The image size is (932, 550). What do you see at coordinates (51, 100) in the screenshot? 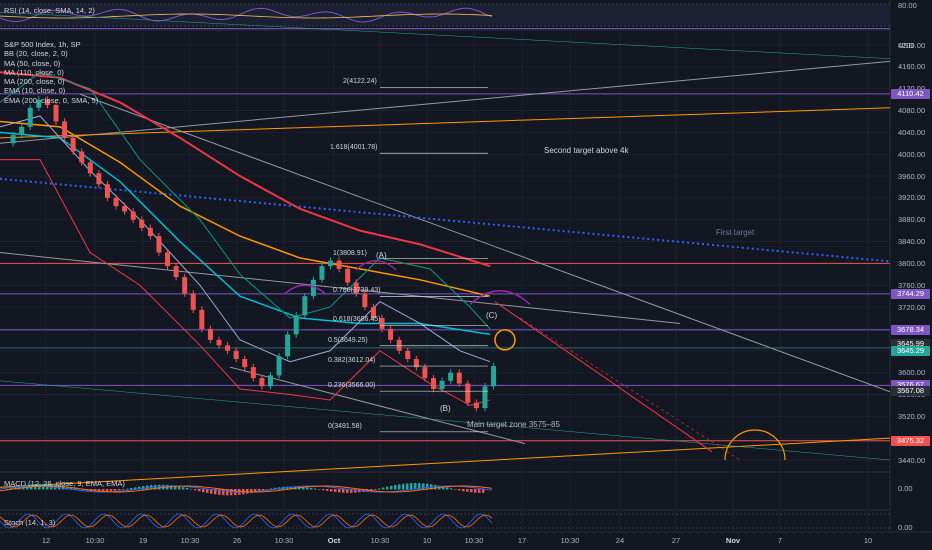
I see `indicator-label-5: EMA (200, close, 0, SMA, 5)` at bounding box center [51, 100].